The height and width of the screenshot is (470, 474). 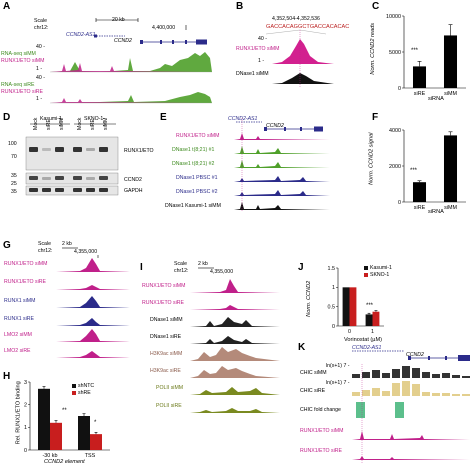 What do you see at coordinates (169, 406) in the screenshot?
I see `panel-i-track8: POLII siRE` at bounding box center [169, 406].